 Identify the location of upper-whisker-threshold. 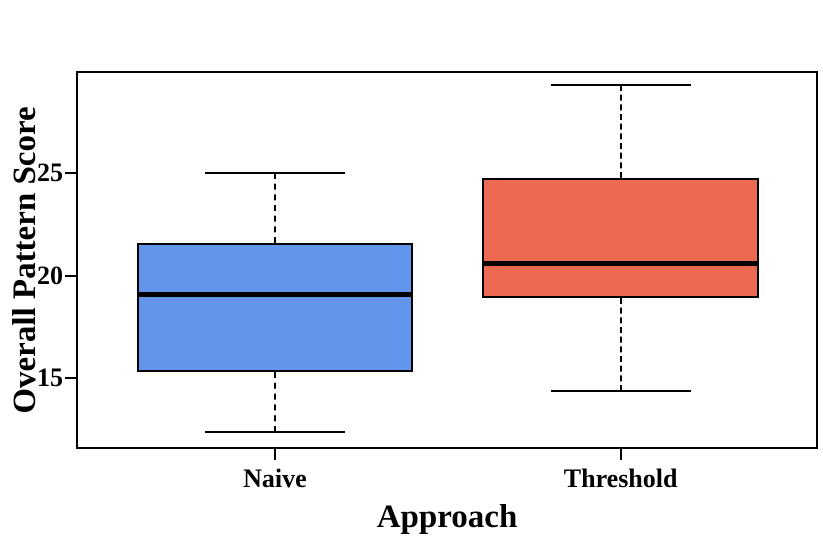
(620, 131).